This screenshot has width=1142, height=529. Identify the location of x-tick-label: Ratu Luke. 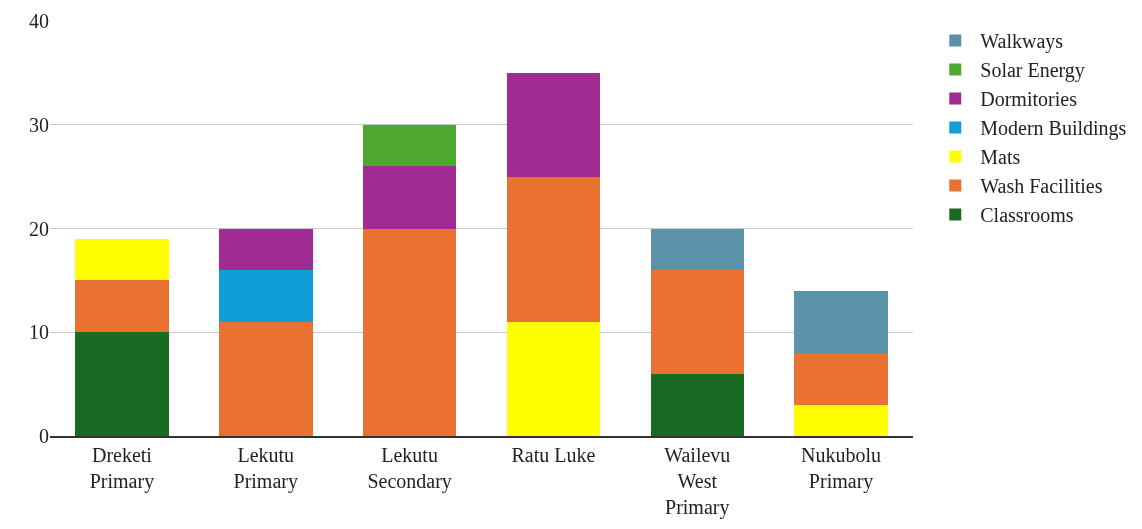
(553, 455).